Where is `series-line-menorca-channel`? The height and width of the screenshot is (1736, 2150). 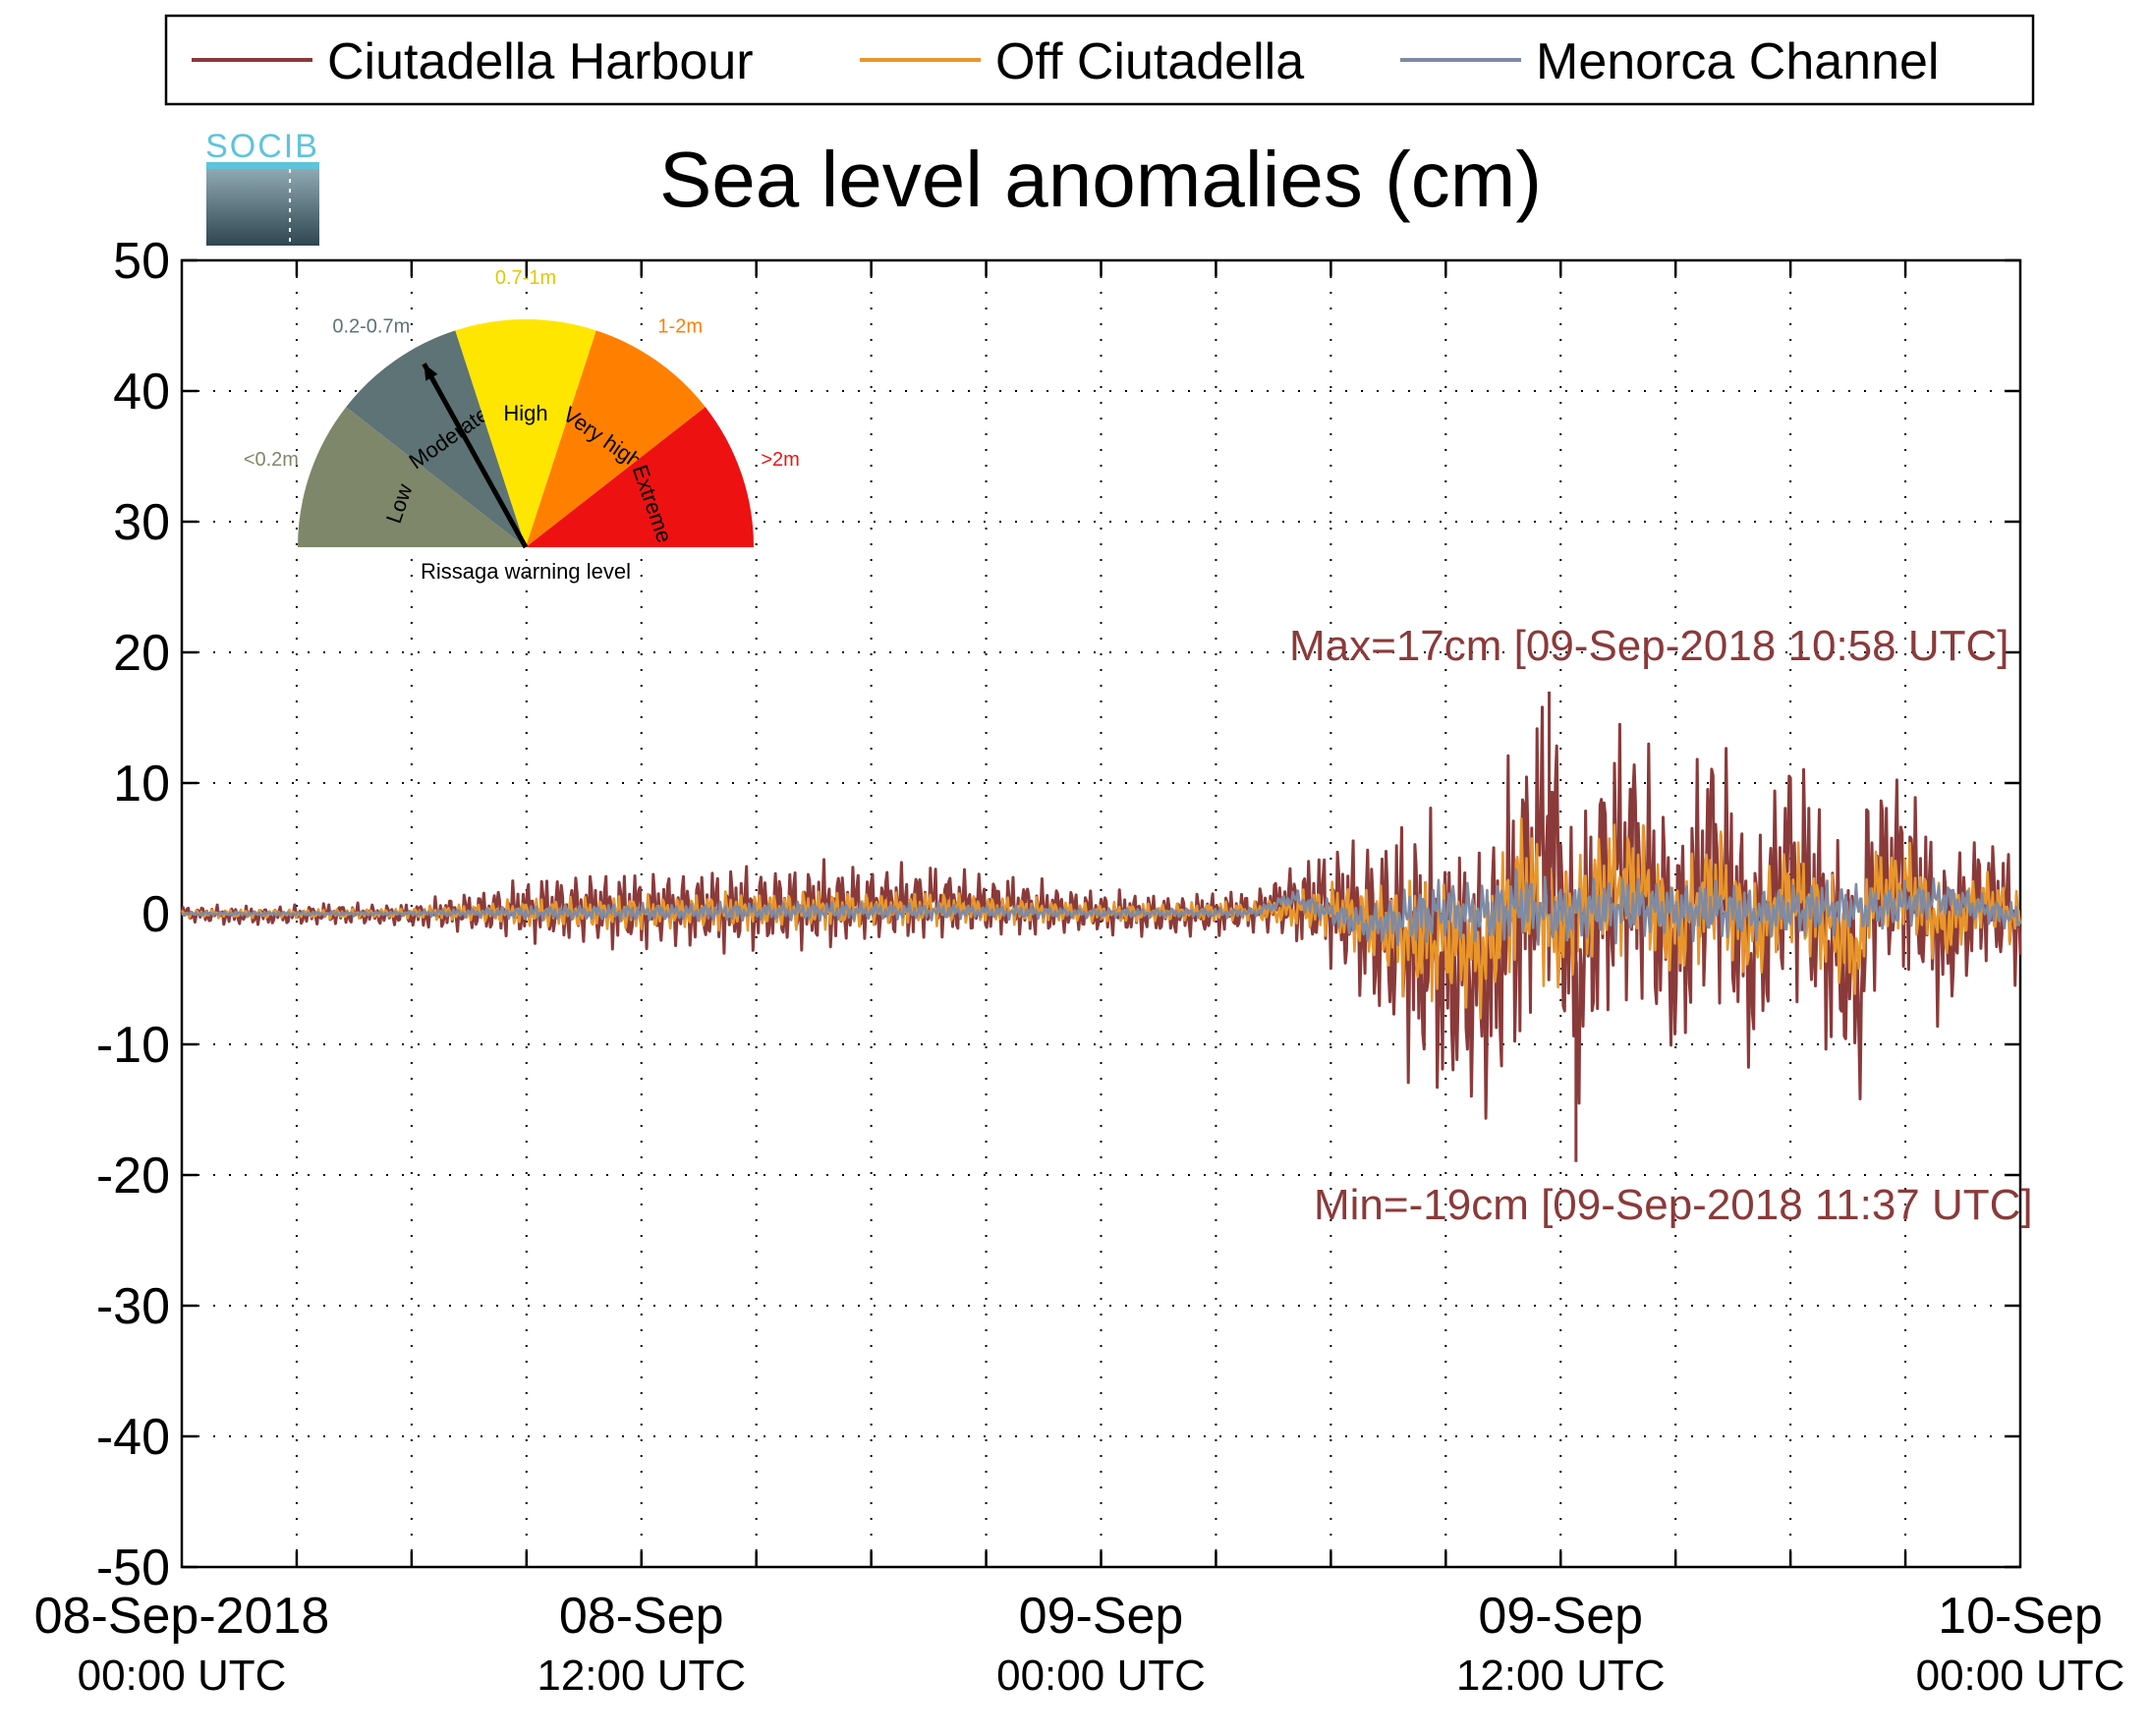 series-line-menorca-channel is located at coordinates (1101, 907).